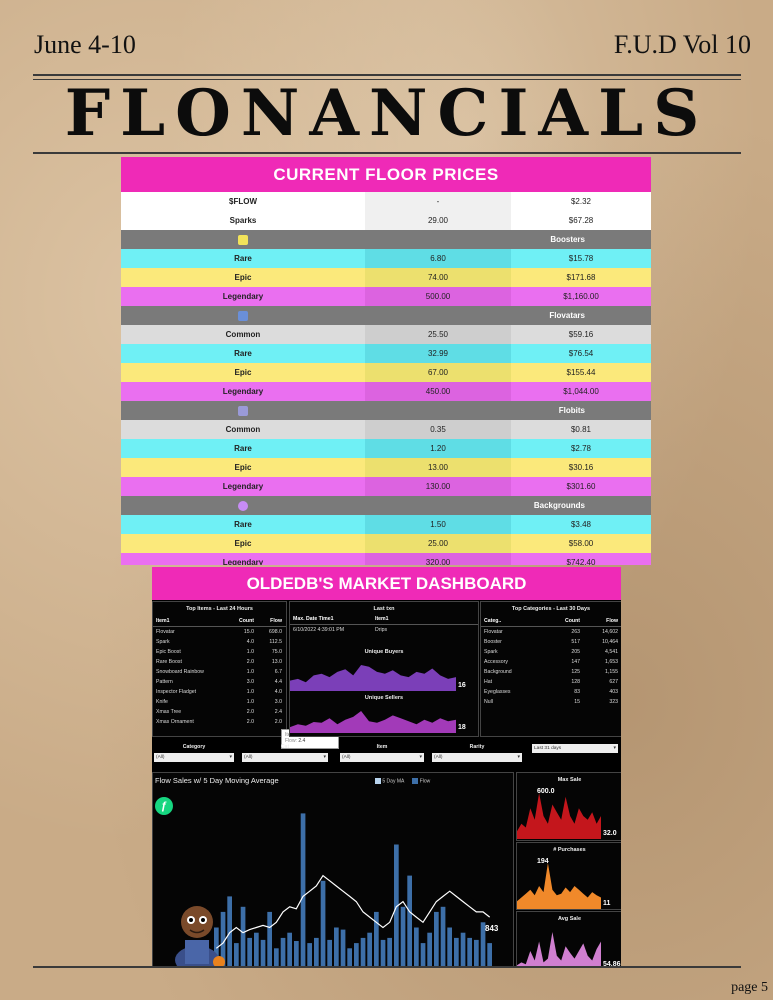  What do you see at coordinates (219, 652) in the screenshot?
I see `top-item-row: Epic Boost 1.0 75.0` at bounding box center [219, 652].